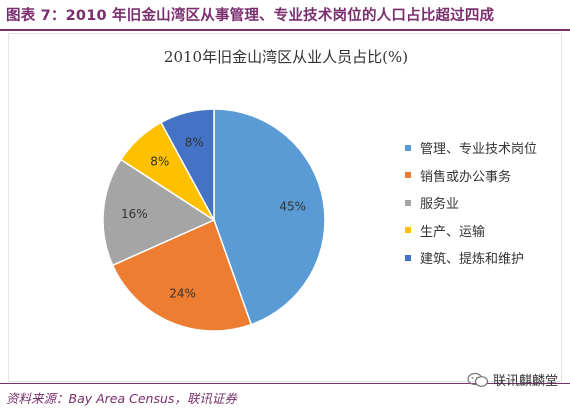 Image resolution: width=570 pixels, height=408 pixels. What do you see at coordinates (440, 205) in the screenshot?
I see `legend-label: 服务业` at bounding box center [440, 205].